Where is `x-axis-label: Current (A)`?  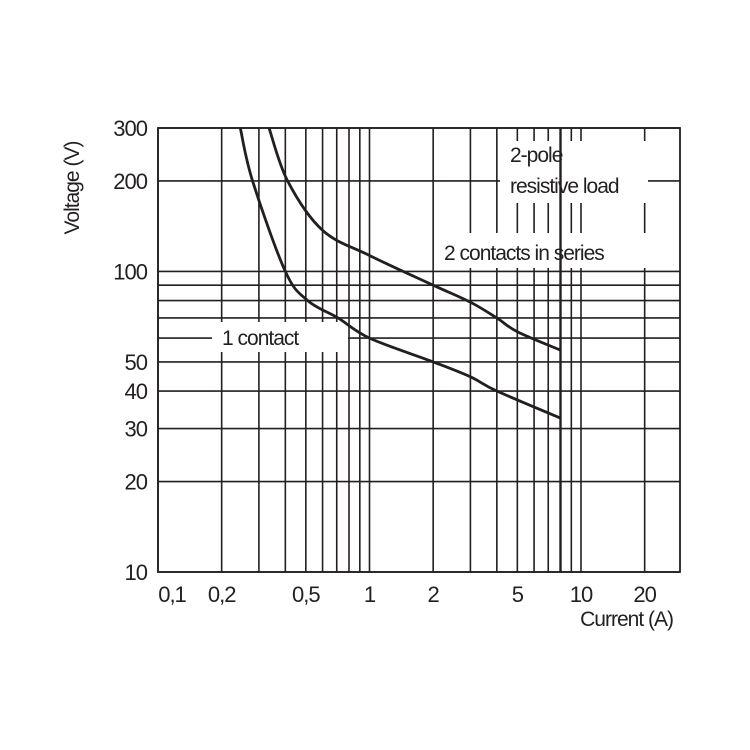 x-axis-label: Current (A) is located at coordinates (626, 619).